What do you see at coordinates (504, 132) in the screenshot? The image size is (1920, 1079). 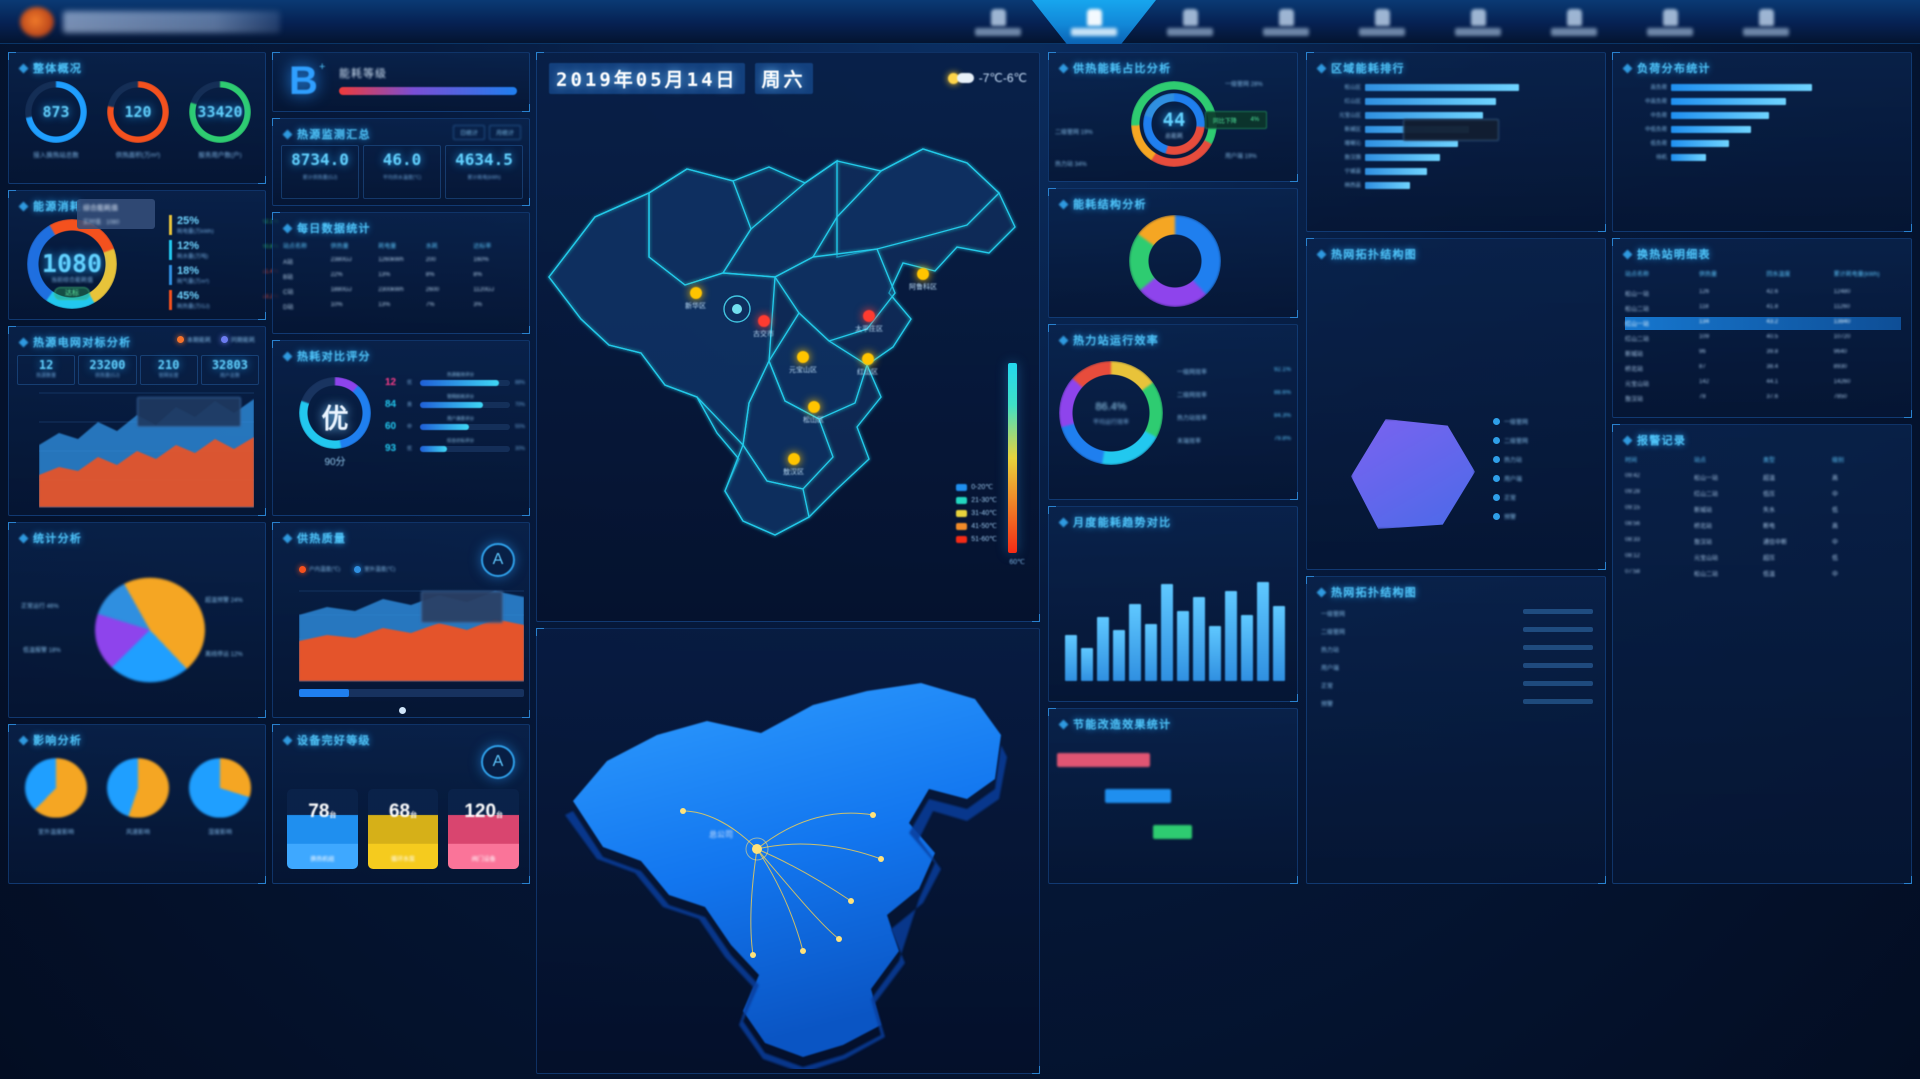 I see `period-tab-1: 月统计` at bounding box center [504, 132].